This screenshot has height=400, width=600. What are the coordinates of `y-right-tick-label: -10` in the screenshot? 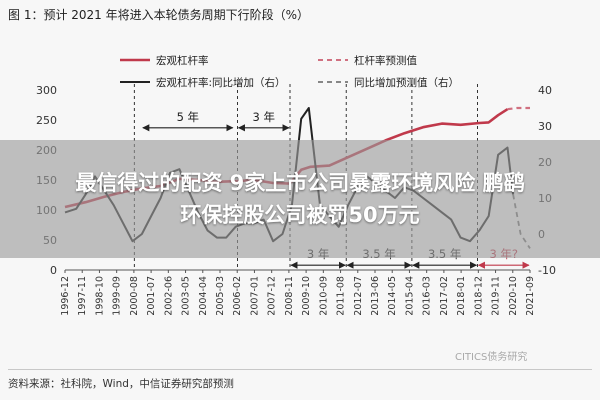 It's located at (547, 270).